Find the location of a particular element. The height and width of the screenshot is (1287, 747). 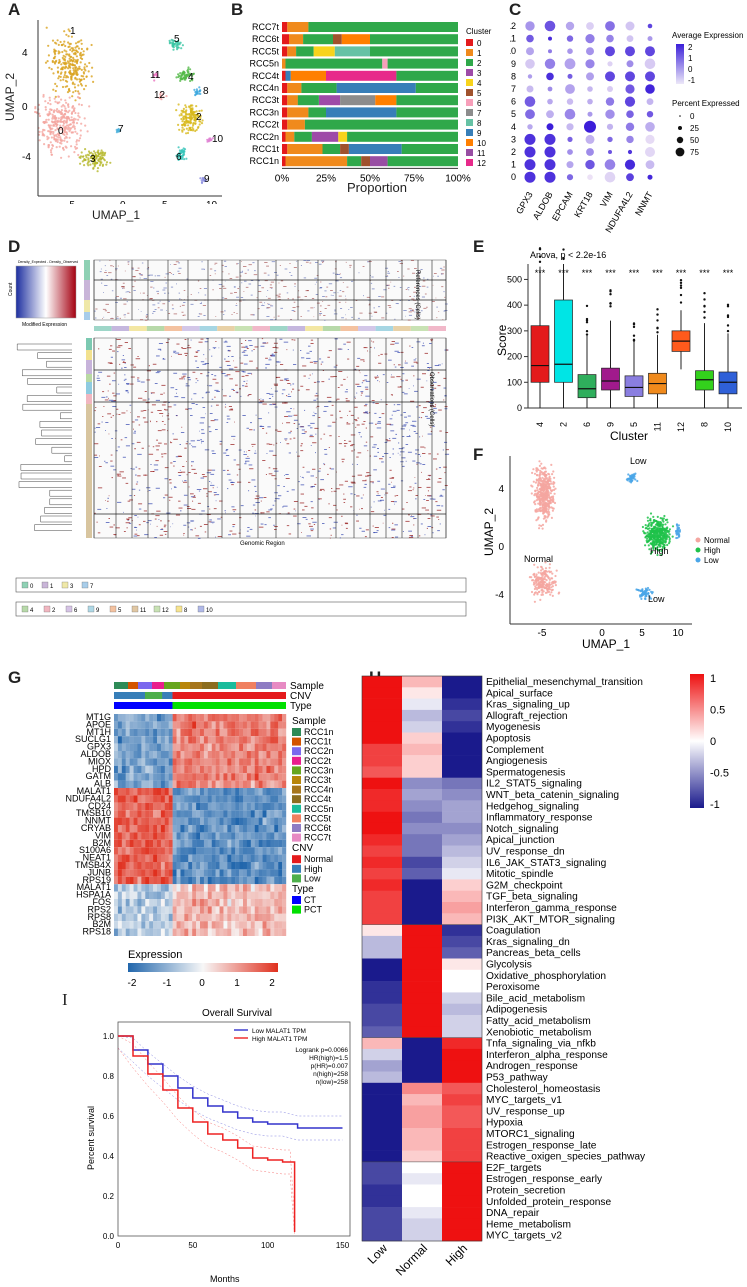

e-xtick-label: 12 is located at coordinates (681, 427).